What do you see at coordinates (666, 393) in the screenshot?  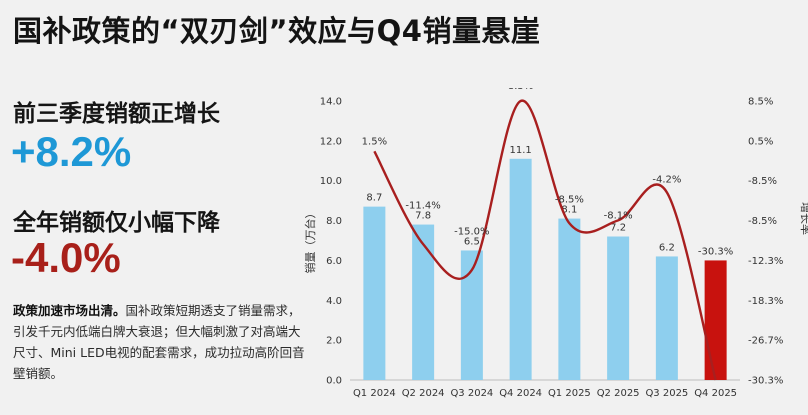 I see `x-tick-label: Q3 2025` at bounding box center [666, 393].